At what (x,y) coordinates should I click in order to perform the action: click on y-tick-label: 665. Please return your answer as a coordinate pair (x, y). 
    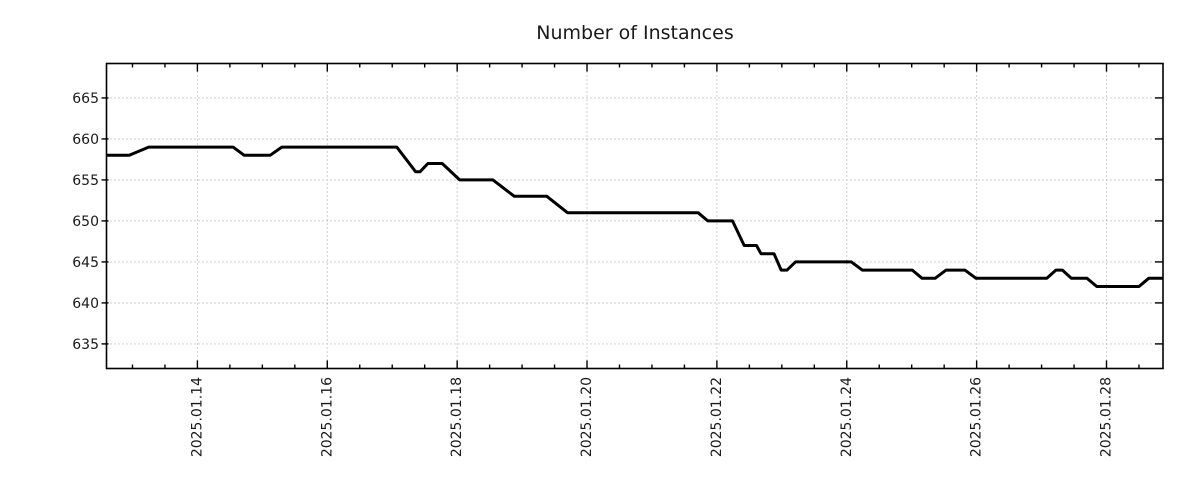
    Looking at the image, I should click on (85, 99).